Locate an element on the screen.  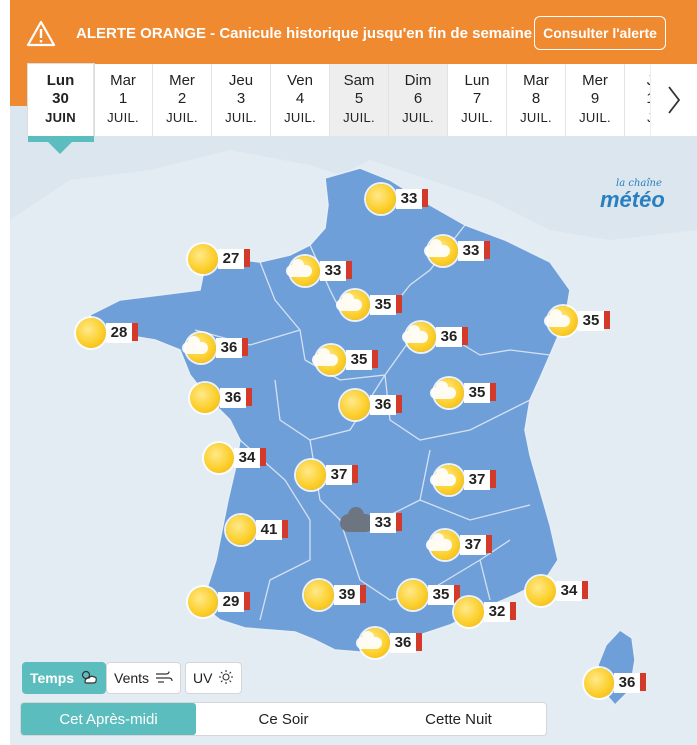
day-tab-num: 1 is located at coordinates (123, 98).